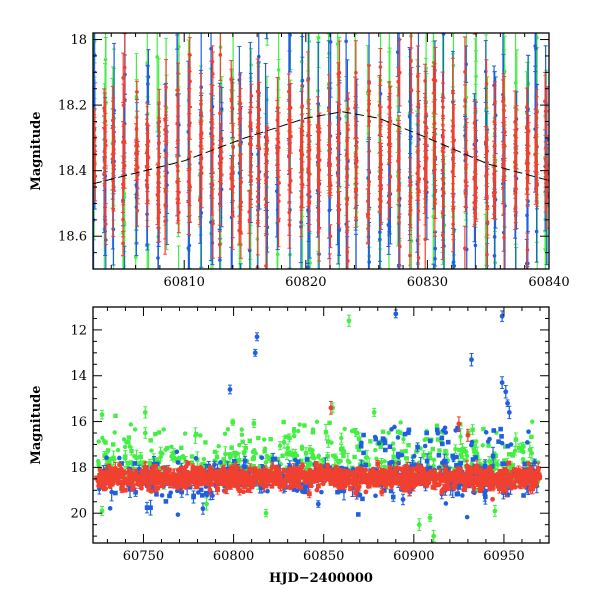 This screenshot has height=600, width=600. What do you see at coordinates (72, 171) in the screenshot?
I see `y-tick-label: 18.4` at bounding box center [72, 171].